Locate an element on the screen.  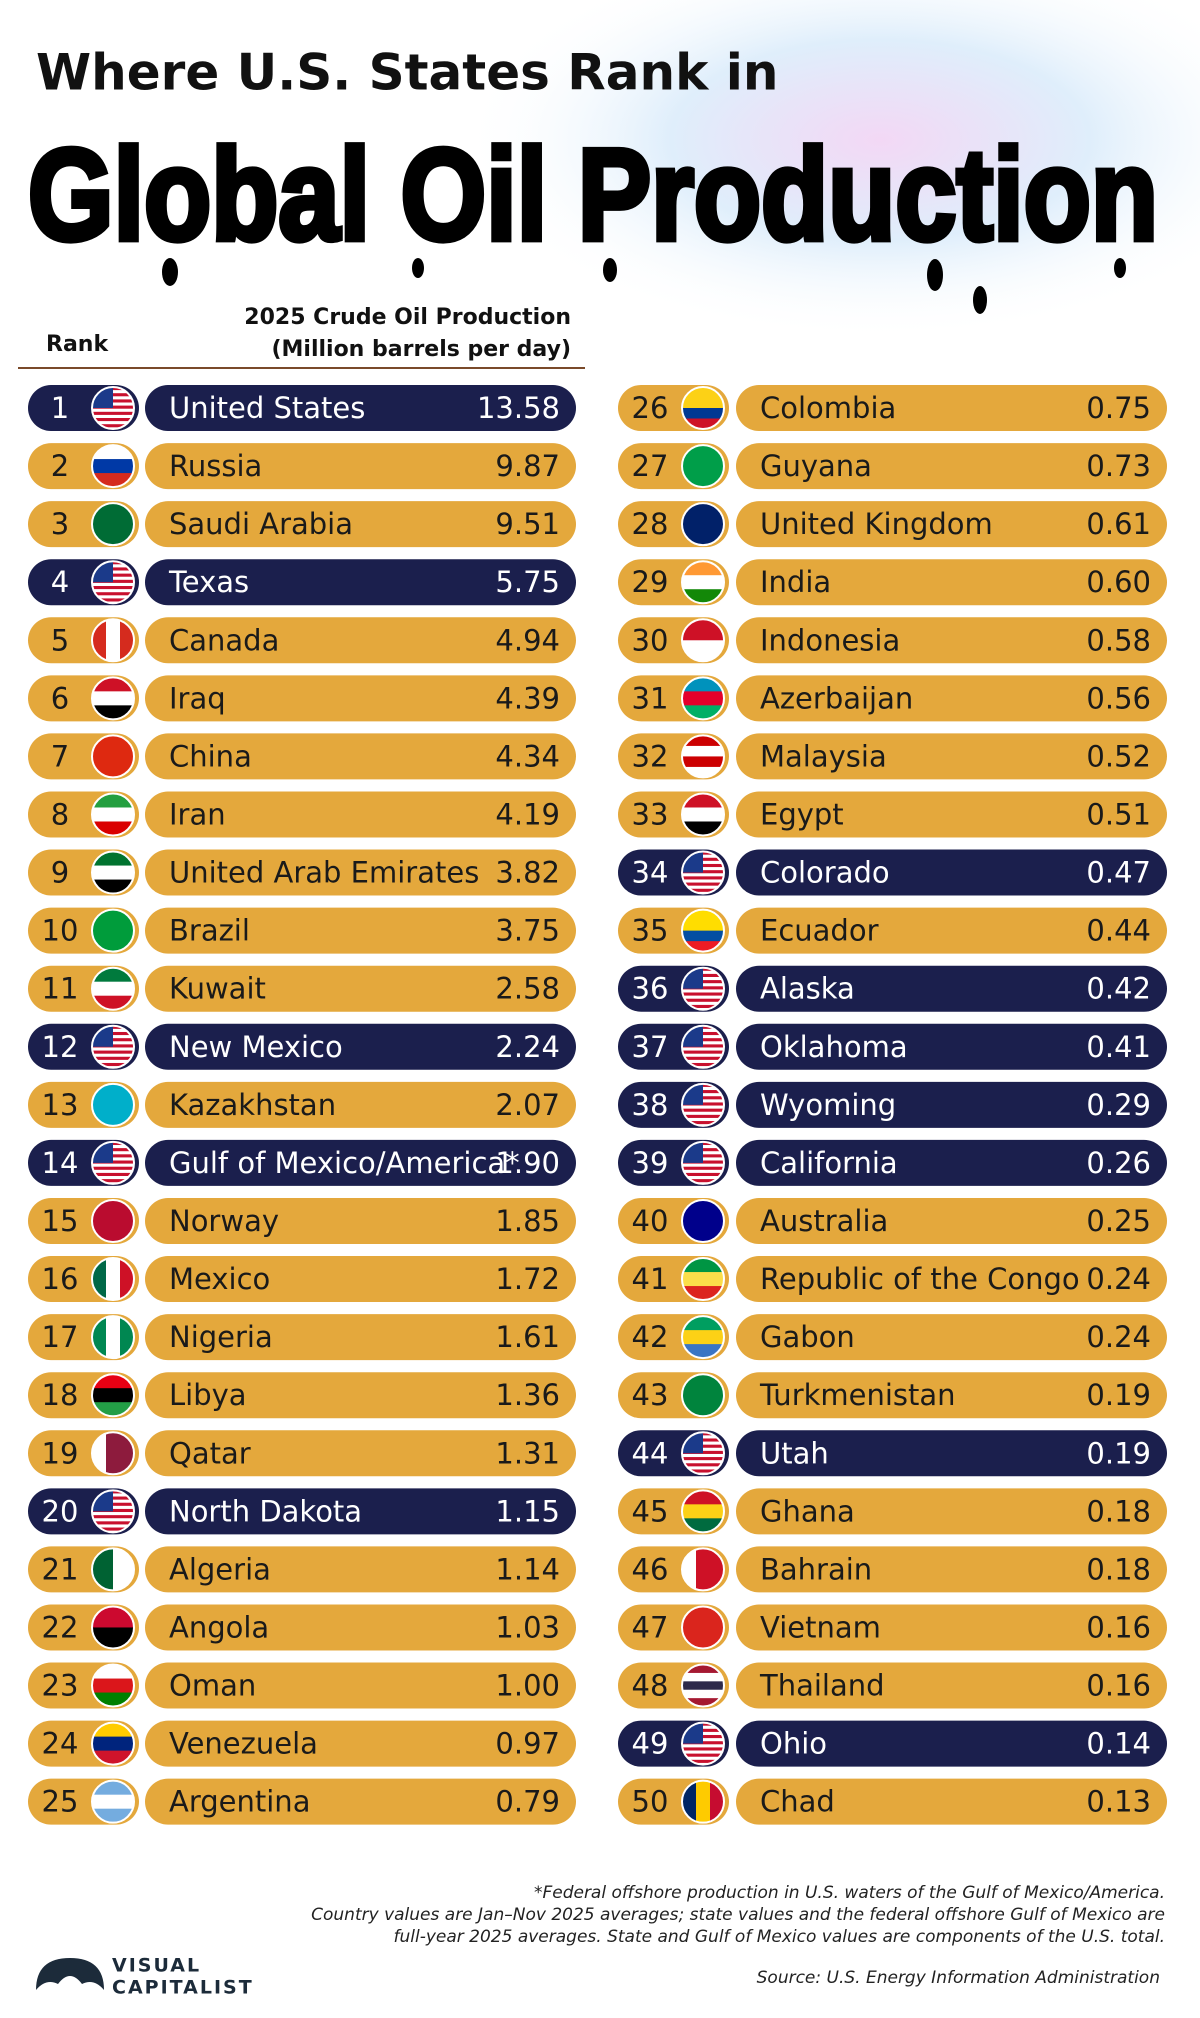
rank: 28 is located at coordinates (650, 524).